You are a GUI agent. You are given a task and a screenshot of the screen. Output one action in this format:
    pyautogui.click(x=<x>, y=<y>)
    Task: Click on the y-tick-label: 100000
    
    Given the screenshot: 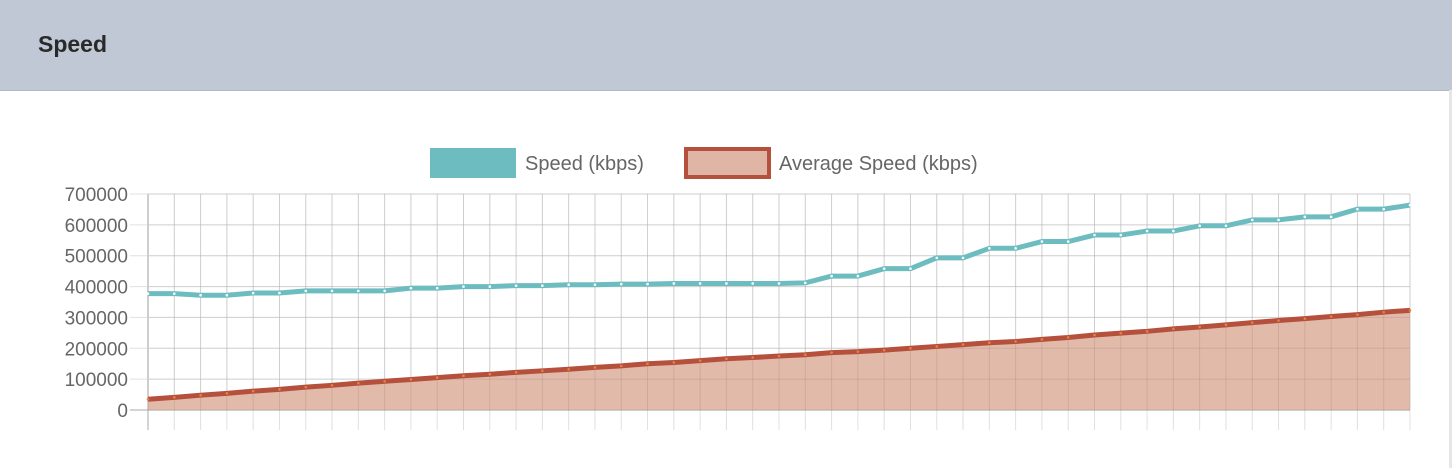 What is the action you would take?
    pyautogui.click(x=96, y=380)
    